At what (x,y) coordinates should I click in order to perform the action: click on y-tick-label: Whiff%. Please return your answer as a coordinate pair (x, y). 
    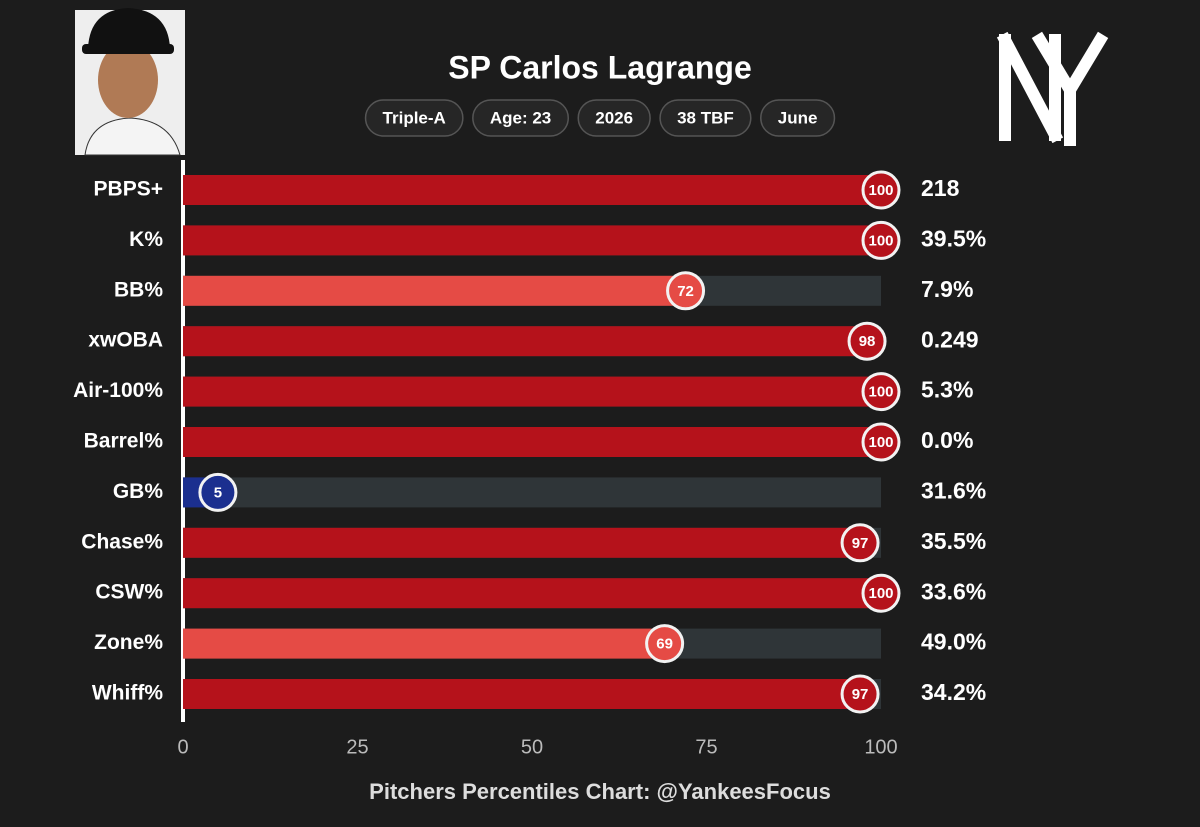
    Looking at the image, I should click on (127, 693).